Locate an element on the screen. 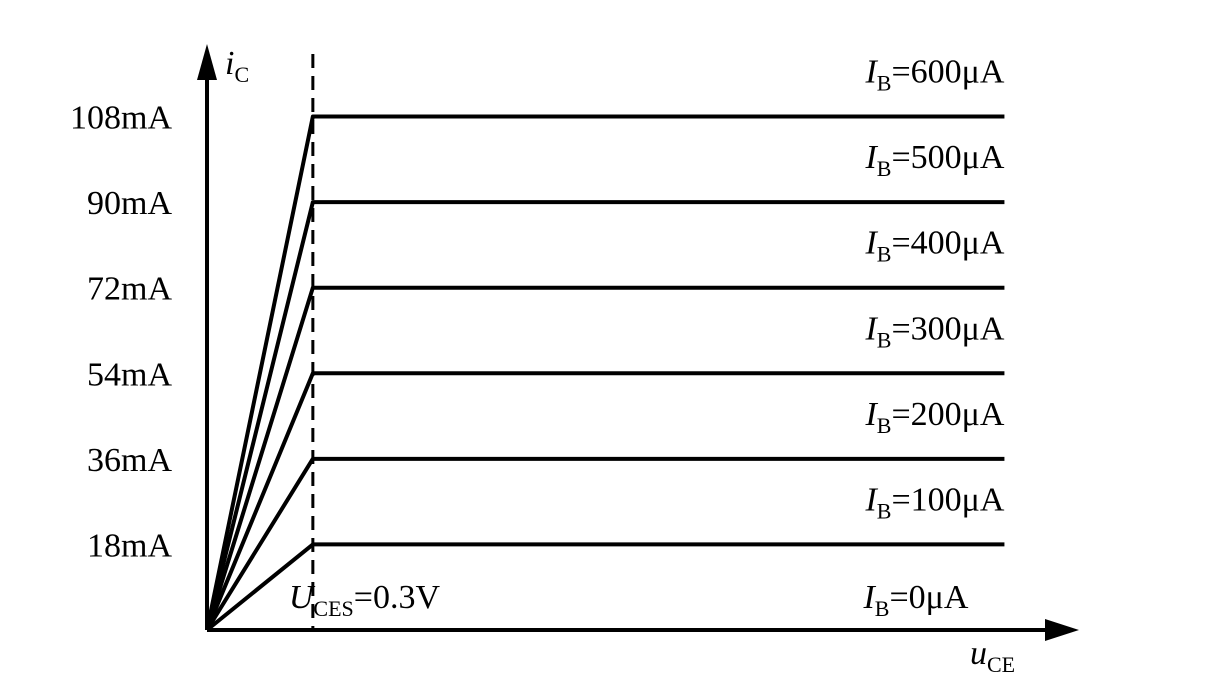 The width and height of the screenshot is (1226, 682). series-line is located at coordinates (605, 587).